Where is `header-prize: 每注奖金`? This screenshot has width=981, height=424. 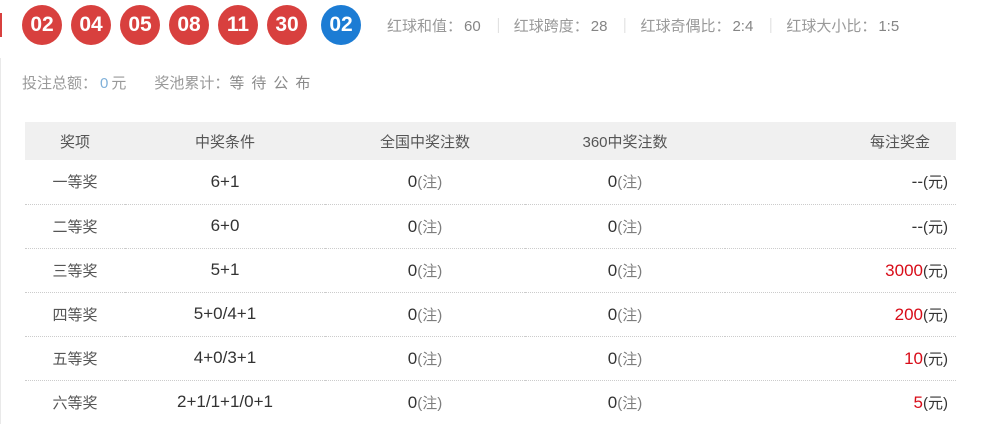 header-prize: 每注奖金 is located at coordinates (840, 141).